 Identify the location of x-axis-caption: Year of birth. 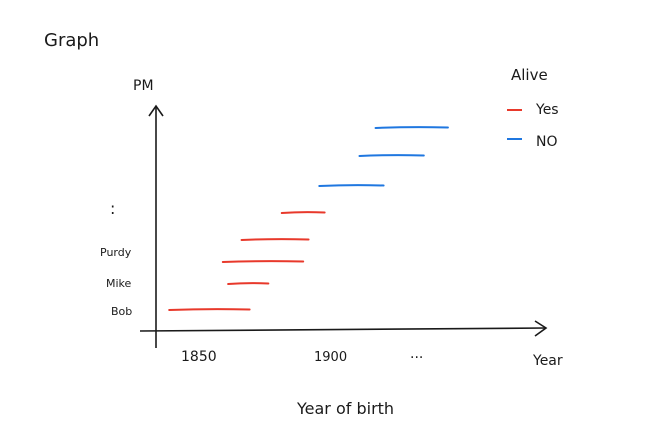
(345, 408).